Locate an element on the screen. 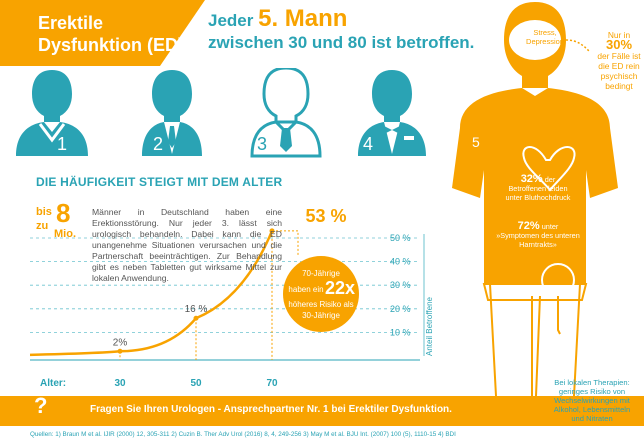  headline-number: 5. Mann is located at coordinates (303, 18).